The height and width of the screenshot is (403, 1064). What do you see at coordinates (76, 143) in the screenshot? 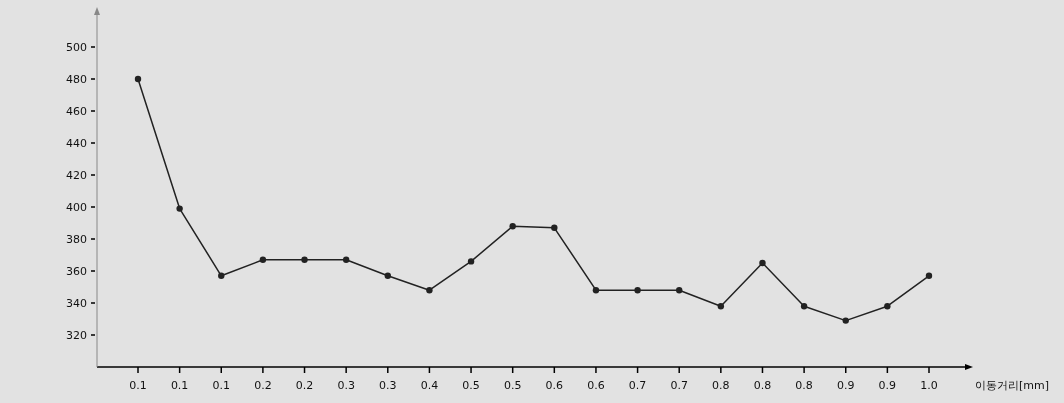
I see `y-tick-label: 440` at bounding box center [76, 143].